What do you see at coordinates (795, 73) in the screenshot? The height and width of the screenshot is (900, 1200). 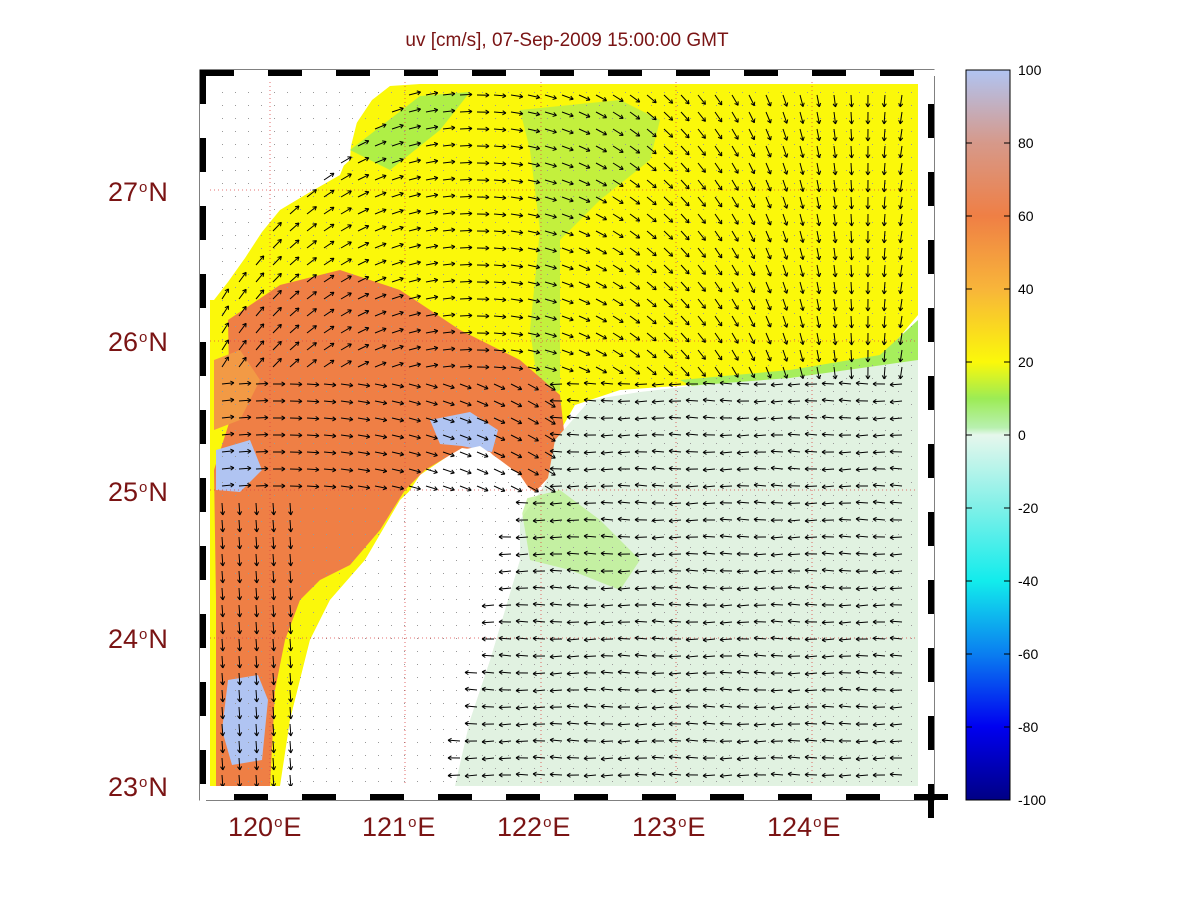 I see `frame-segment` at bounding box center [795, 73].